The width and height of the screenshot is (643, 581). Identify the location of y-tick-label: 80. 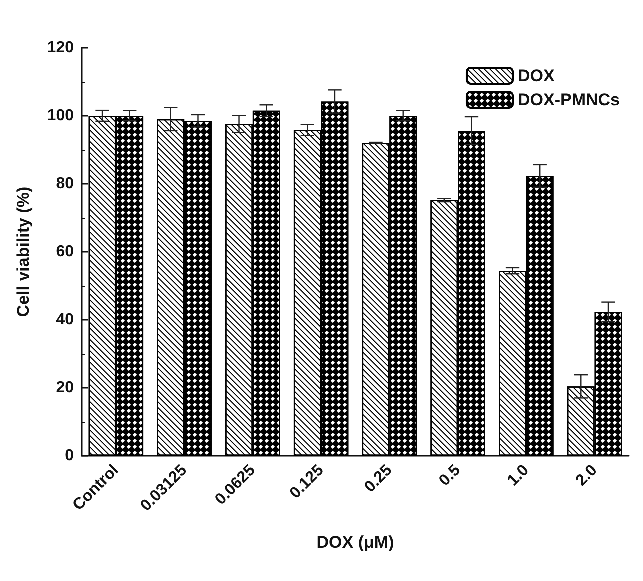
(65, 184).